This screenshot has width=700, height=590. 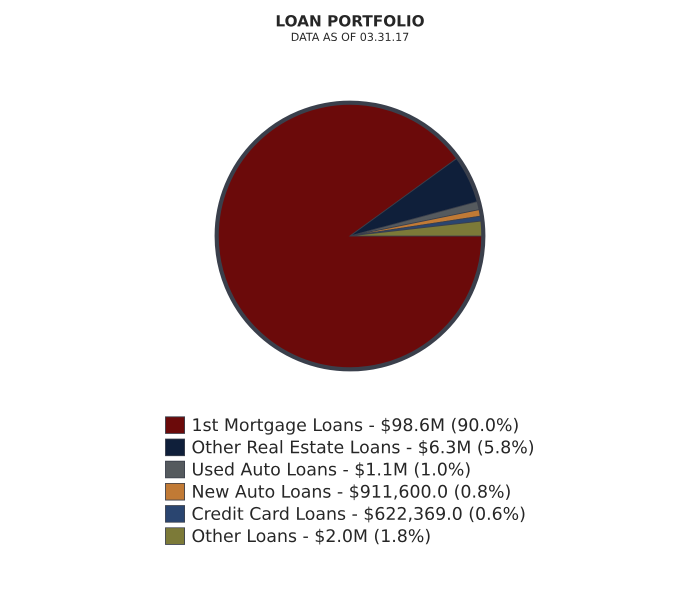 I want to click on legend-label: Other Real Estate Loans - $6.3M (5.8%), so click(x=363, y=448).